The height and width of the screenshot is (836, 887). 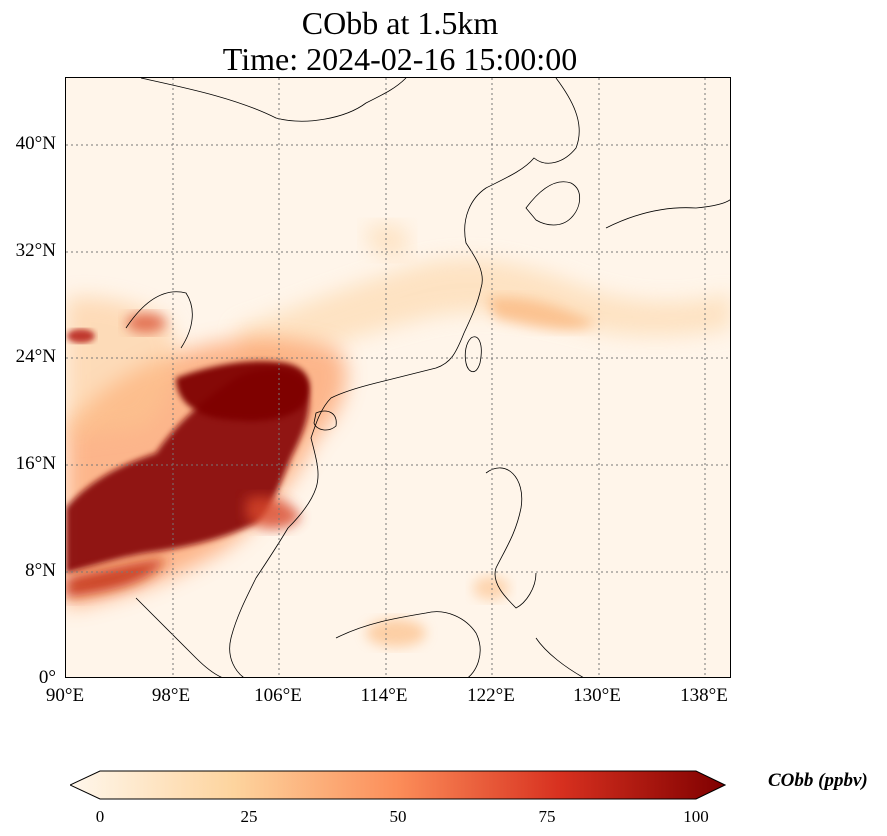 What do you see at coordinates (384, 695) in the screenshot?
I see `lon-tick-114e: 114°E` at bounding box center [384, 695].